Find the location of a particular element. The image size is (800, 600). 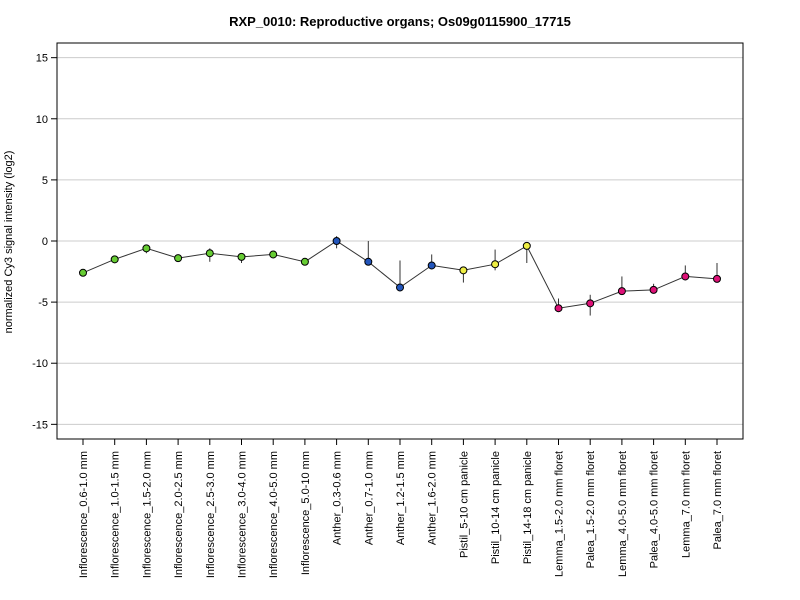

x-tick-label: Anther_1.2-1.5 mm is located at coordinates (401, 498).